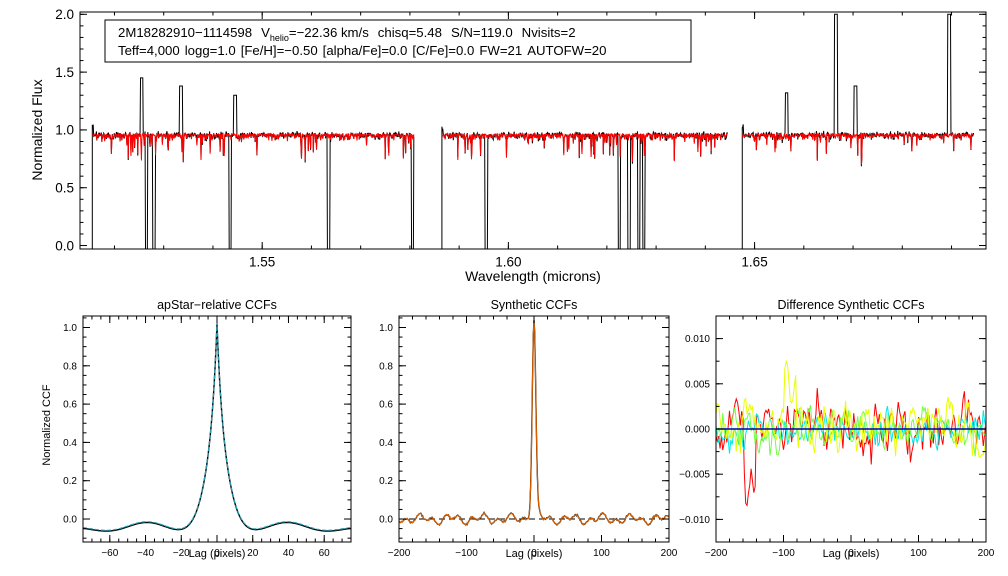 The height and width of the screenshot is (576, 1008). Describe the element at coordinates (217, 305) in the screenshot. I see `apstar-ccf-title: apStar−relative CCFs` at that location.